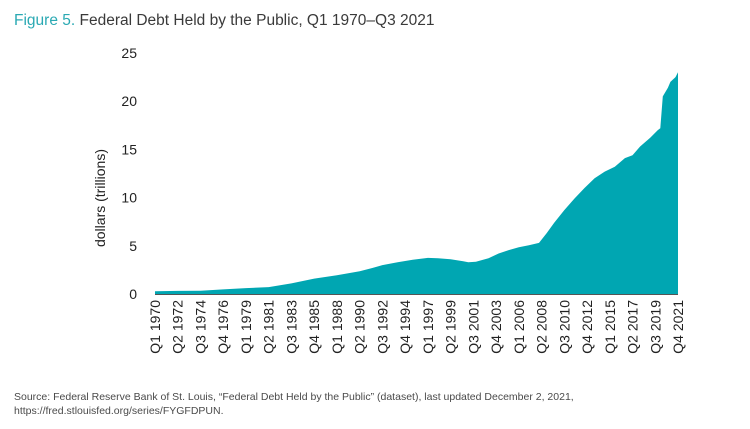  Describe the element at coordinates (564, 327) in the screenshot. I see `x-tick-label: Q3 2010` at that location.